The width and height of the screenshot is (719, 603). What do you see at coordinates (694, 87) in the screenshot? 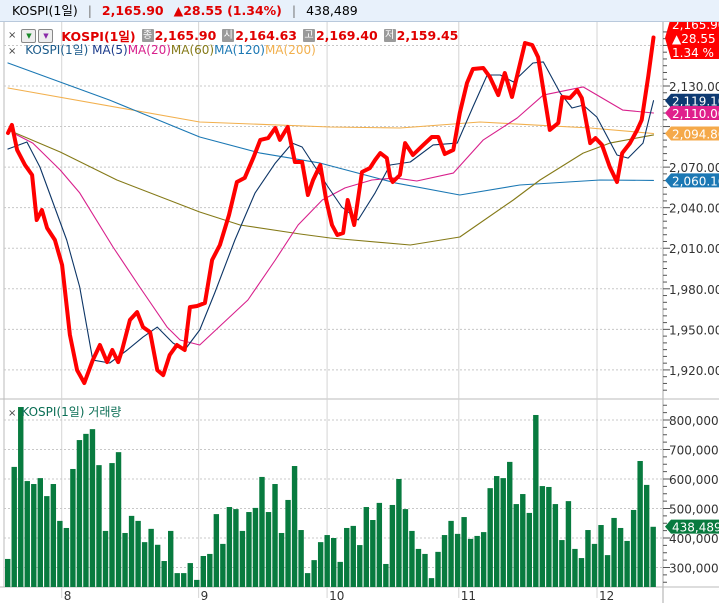
I see `price-tick-label: 2,130.00` at bounding box center [694, 87].